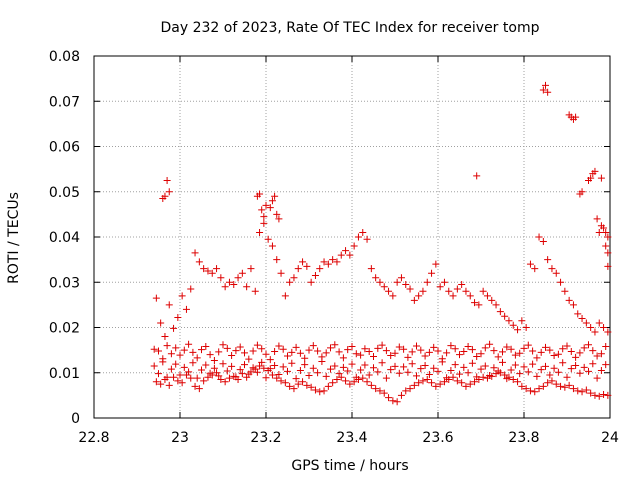 This screenshot has width=640, height=480. I want to click on y-tick-label: 0.02, so click(64, 329).